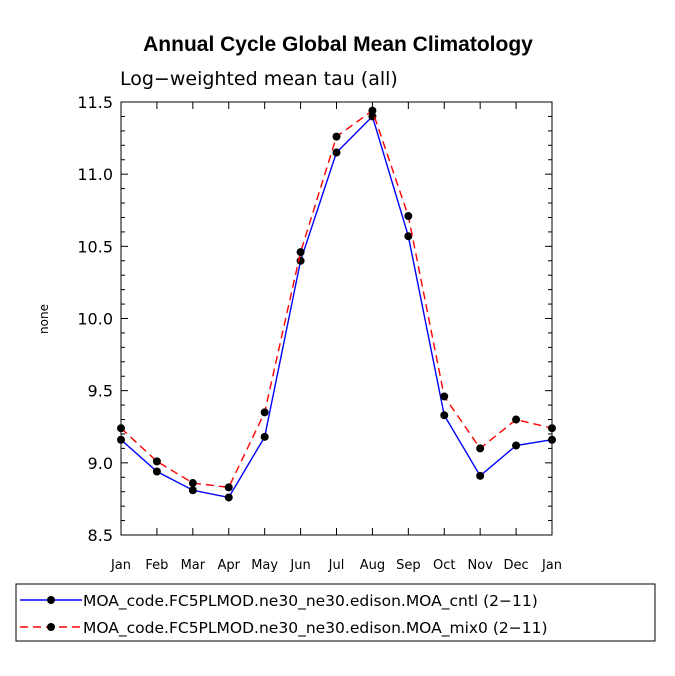  What do you see at coordinates (100, 535) in the screenshot?
I see `y-tick-label: 8.5` at bounding box center [100, 535].